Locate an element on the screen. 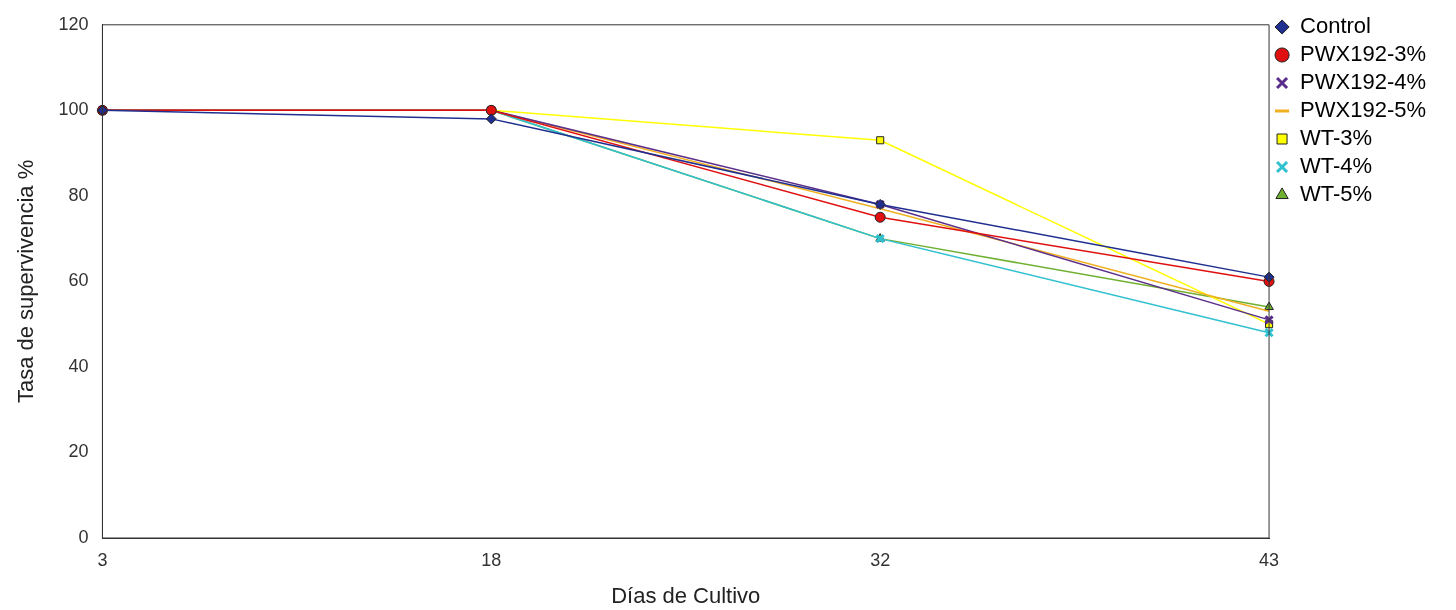 The image size is (1456, 610). x-tick-label: 32 is located at coordinates (880, 559).